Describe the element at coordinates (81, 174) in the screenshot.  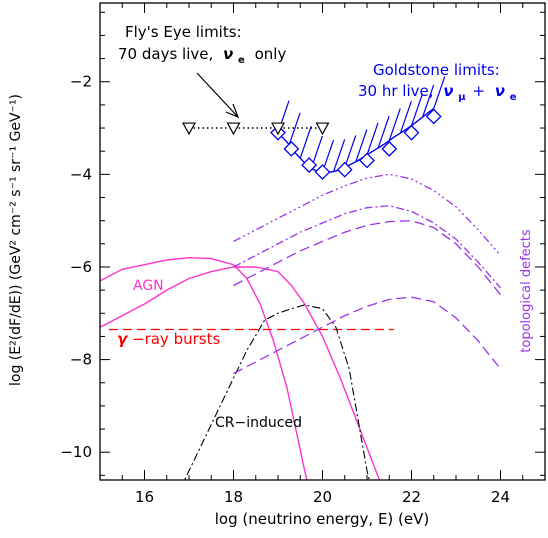
I see `y-tick-label: −4` at that location.